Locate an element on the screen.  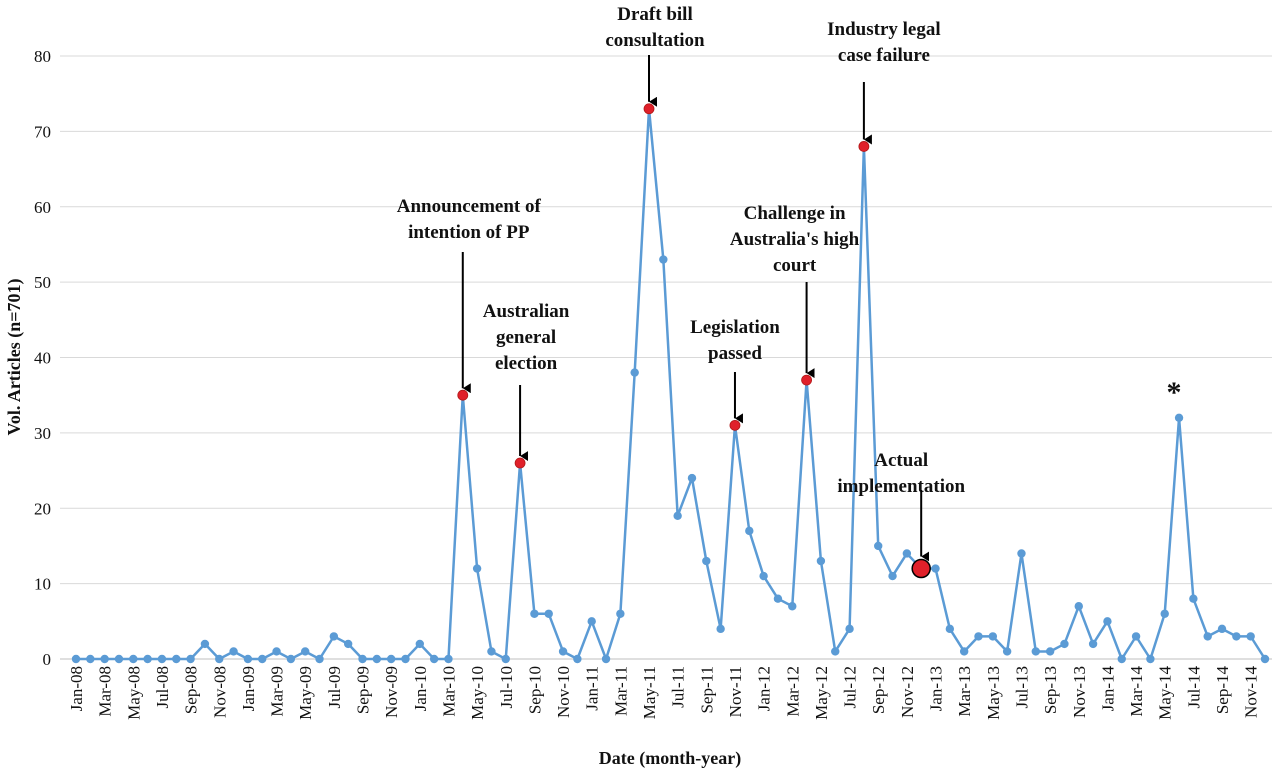
annotation-label: Draft bill is located at coordinates (654, 14).